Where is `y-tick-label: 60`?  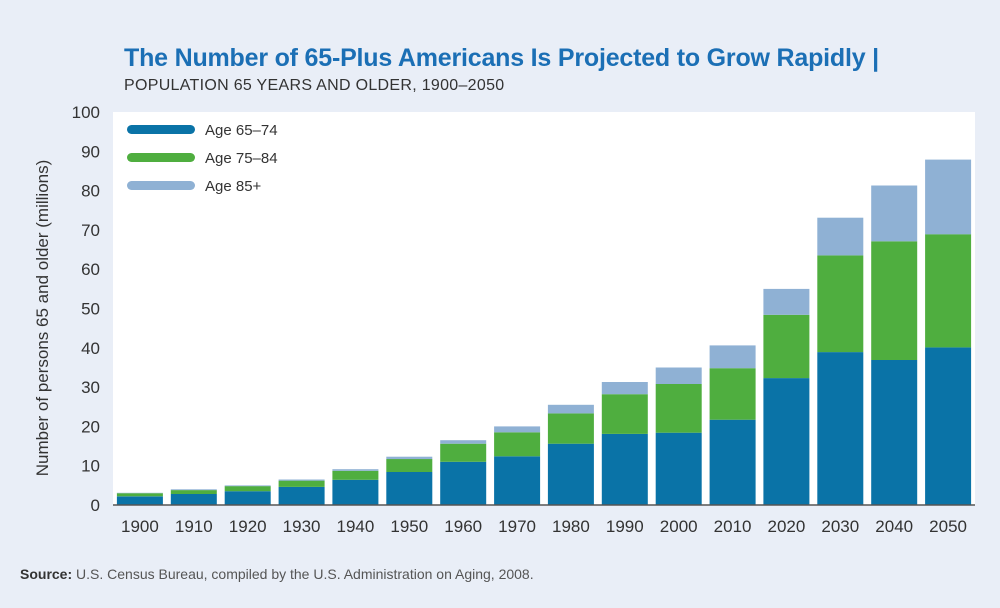
y-tick-label: 60 is located at coordinates (90, 269).